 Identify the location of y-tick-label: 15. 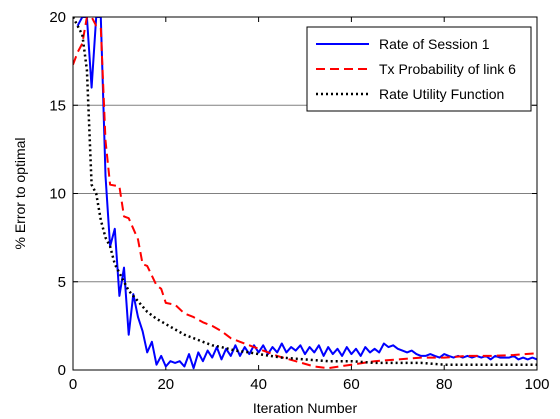
(57, 105).